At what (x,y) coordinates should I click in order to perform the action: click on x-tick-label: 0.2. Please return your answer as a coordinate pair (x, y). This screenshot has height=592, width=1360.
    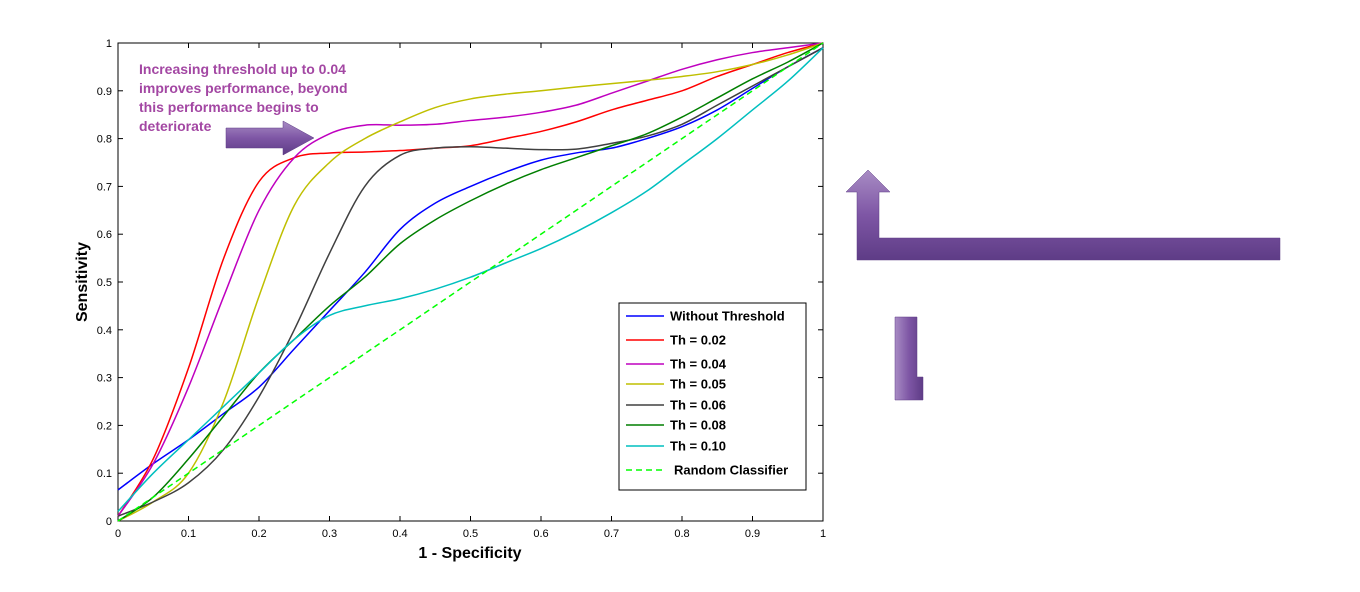
    Looking at the image, I should click on (258, 534).